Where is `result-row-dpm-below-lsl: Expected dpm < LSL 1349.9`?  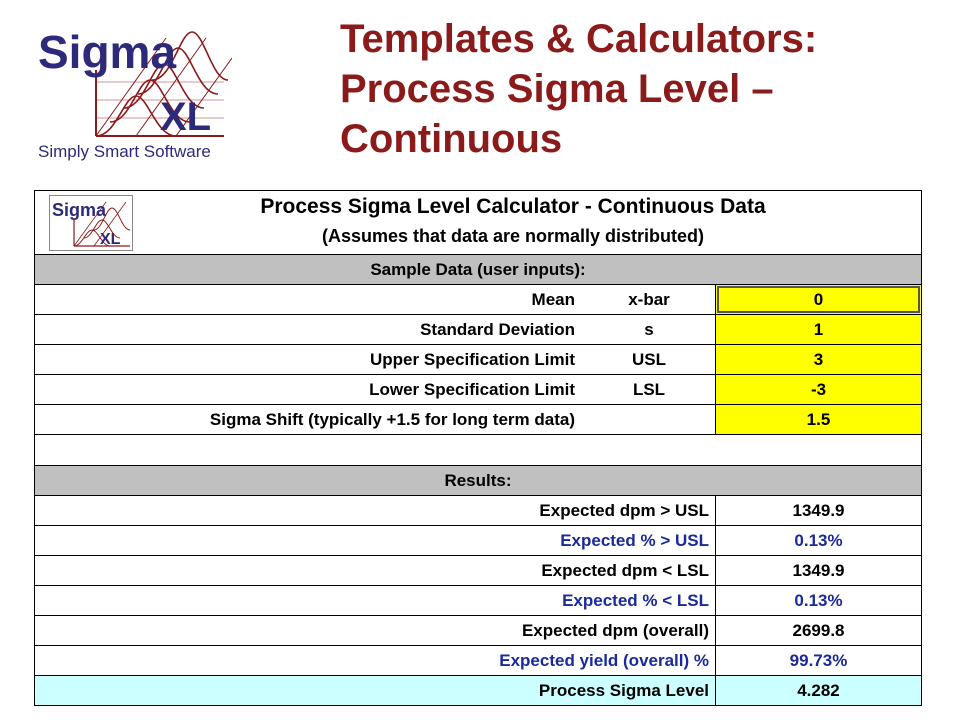 result-row-dpm-below-lsl: Expected dpm < LSL 1349.9 is located at coordinates (478, 570).